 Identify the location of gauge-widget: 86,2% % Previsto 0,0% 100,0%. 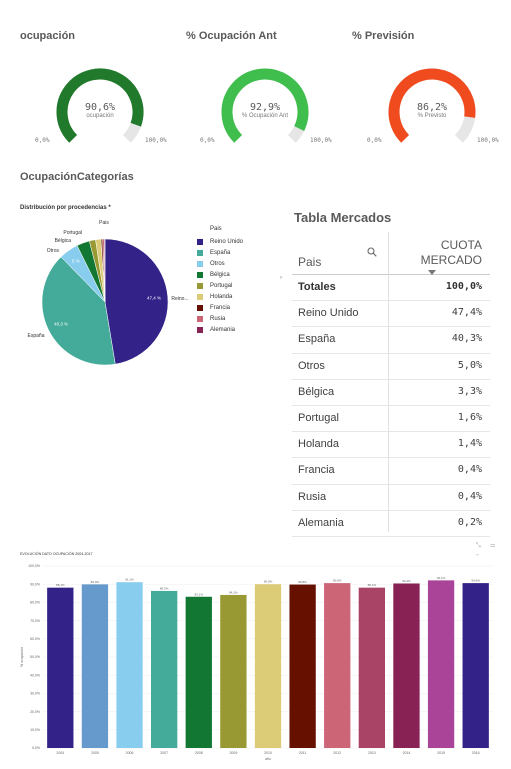
(433, 104).